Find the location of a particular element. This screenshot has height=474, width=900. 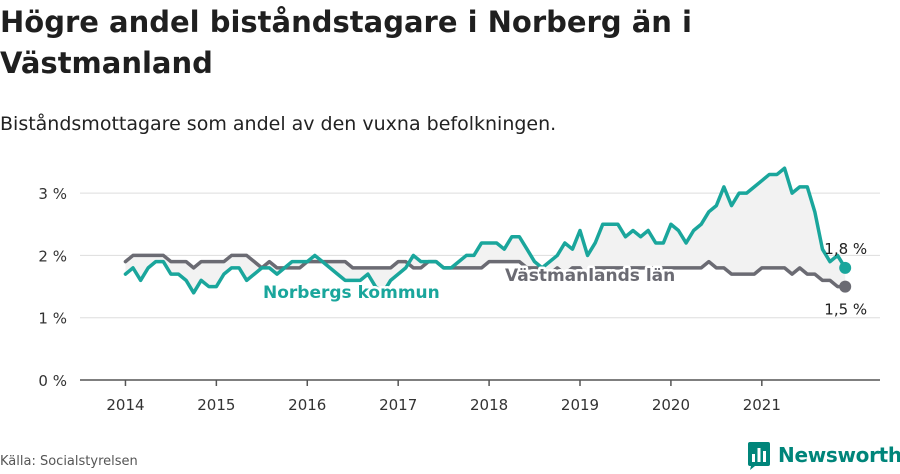

y-tick-label: 3 % is located at coordinates (52, 194).